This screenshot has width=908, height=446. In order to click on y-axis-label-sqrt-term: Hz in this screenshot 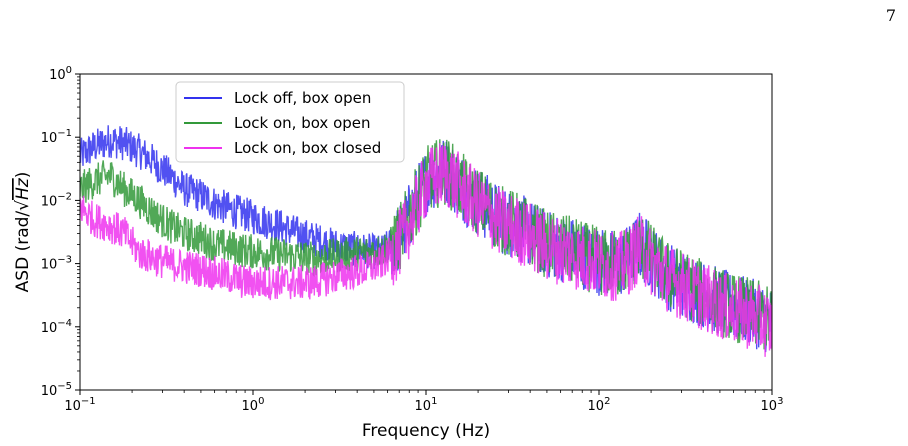, I will do `click(23, 188)`.